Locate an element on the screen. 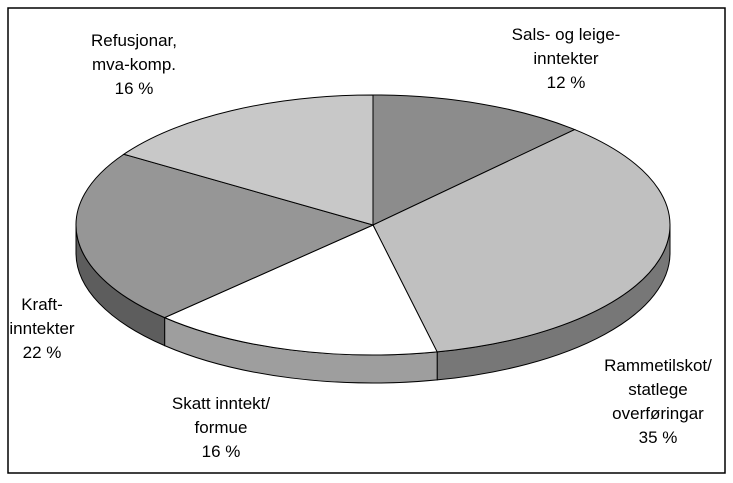  slice-value-label: 22 % is located at coordinates (42, 352).